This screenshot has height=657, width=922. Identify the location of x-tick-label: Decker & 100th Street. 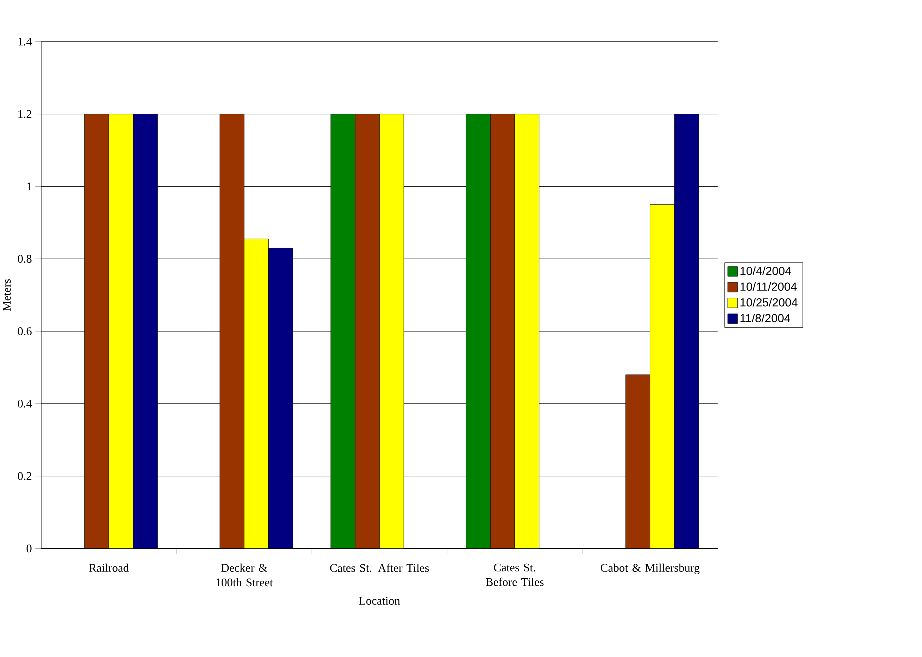
(245, 575).